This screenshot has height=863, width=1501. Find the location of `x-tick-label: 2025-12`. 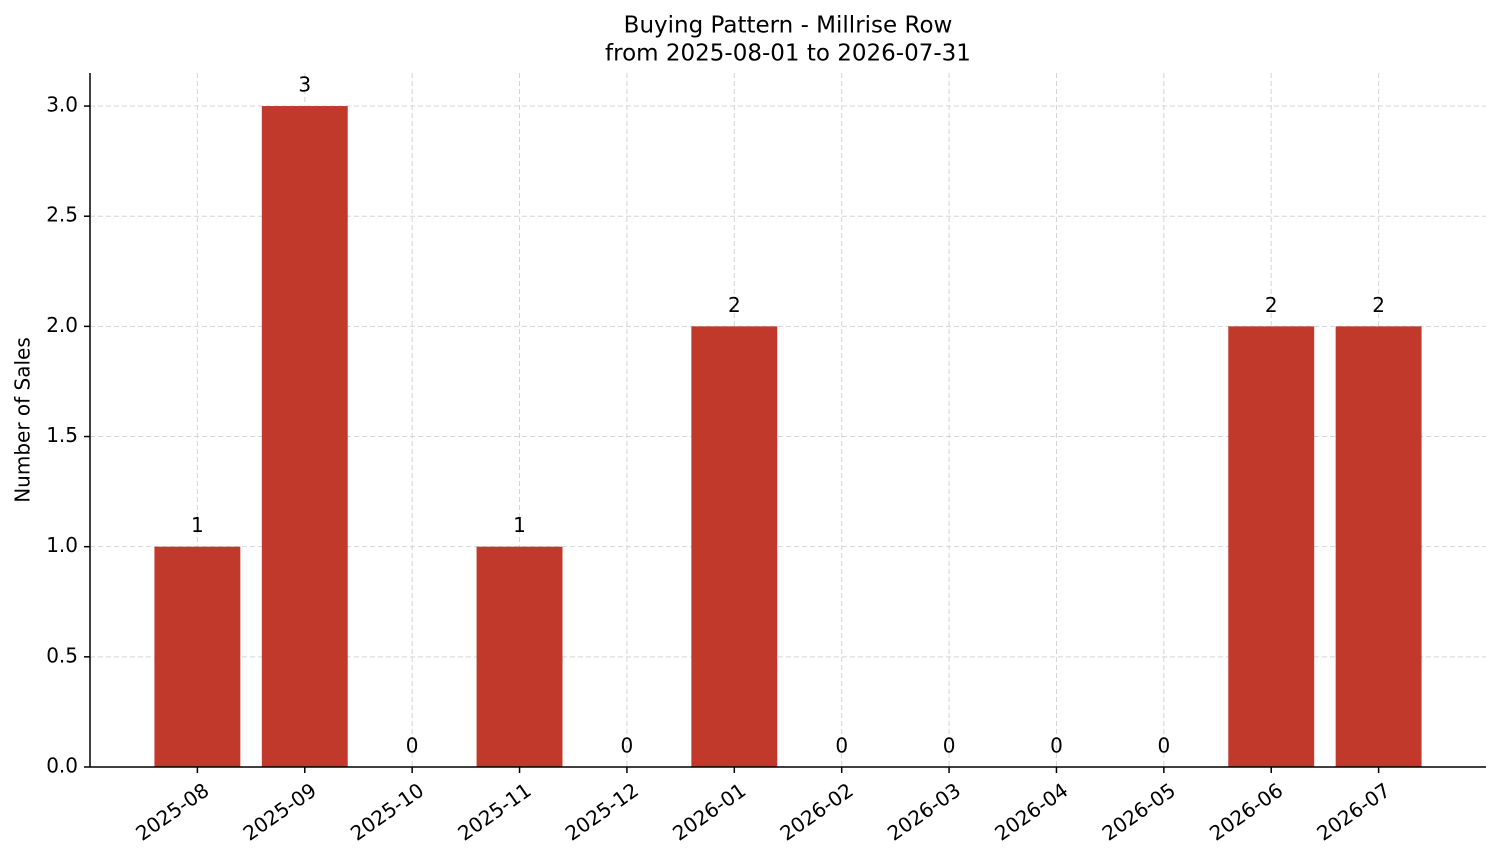

x-tick-label: 2025-12 is located at coordinates (602, 812).